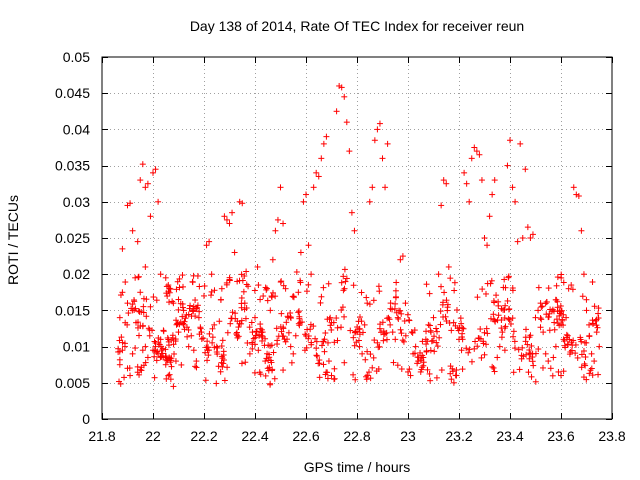  What do you see at coordinates (153, 436) in the screenshot?
I see `x-tick-label: 22` at bounding box center [153, 436].